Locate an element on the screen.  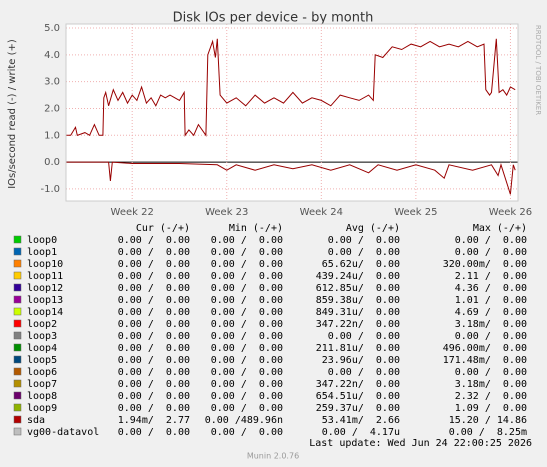
table-cell: 1.09 / 0.00 is located at coordinates (491, 408).